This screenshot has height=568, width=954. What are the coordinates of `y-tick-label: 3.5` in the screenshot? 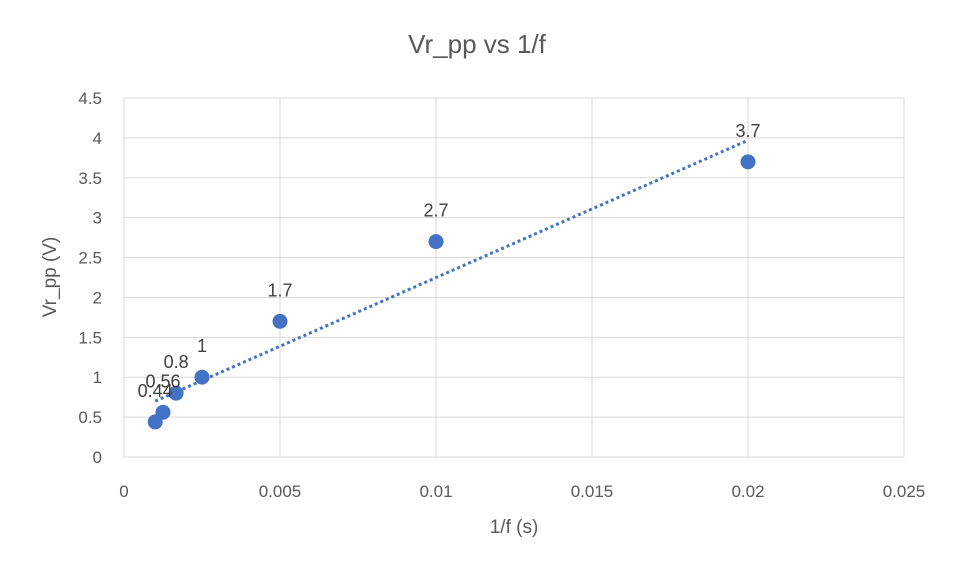 It's located at (90, 178).